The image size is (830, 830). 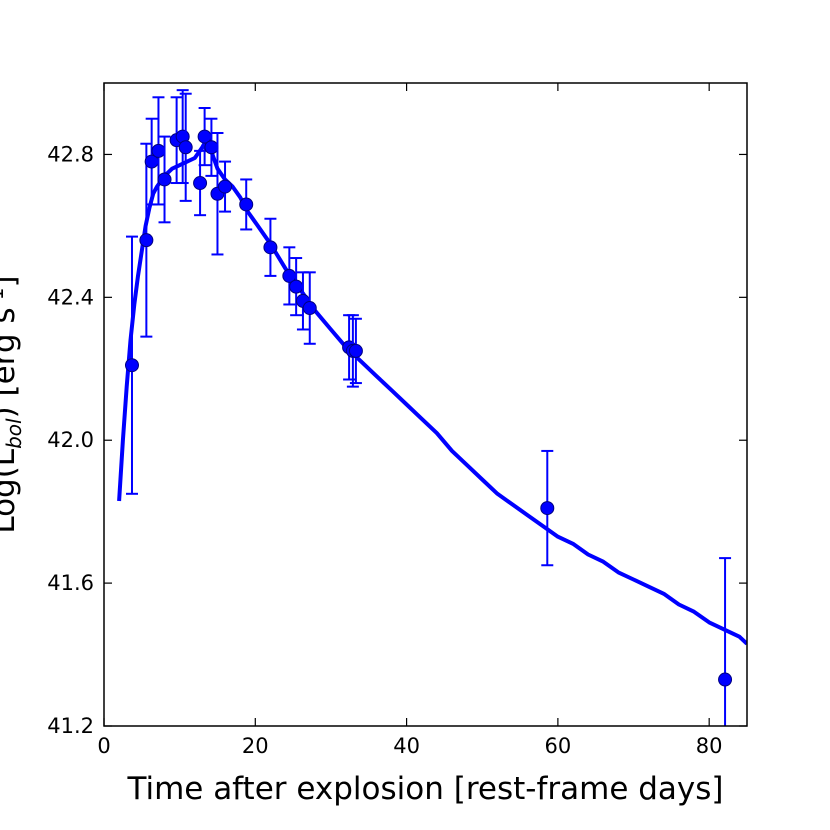 I want to click on y-tick-label: 42.0, so click(x=70, y=440).